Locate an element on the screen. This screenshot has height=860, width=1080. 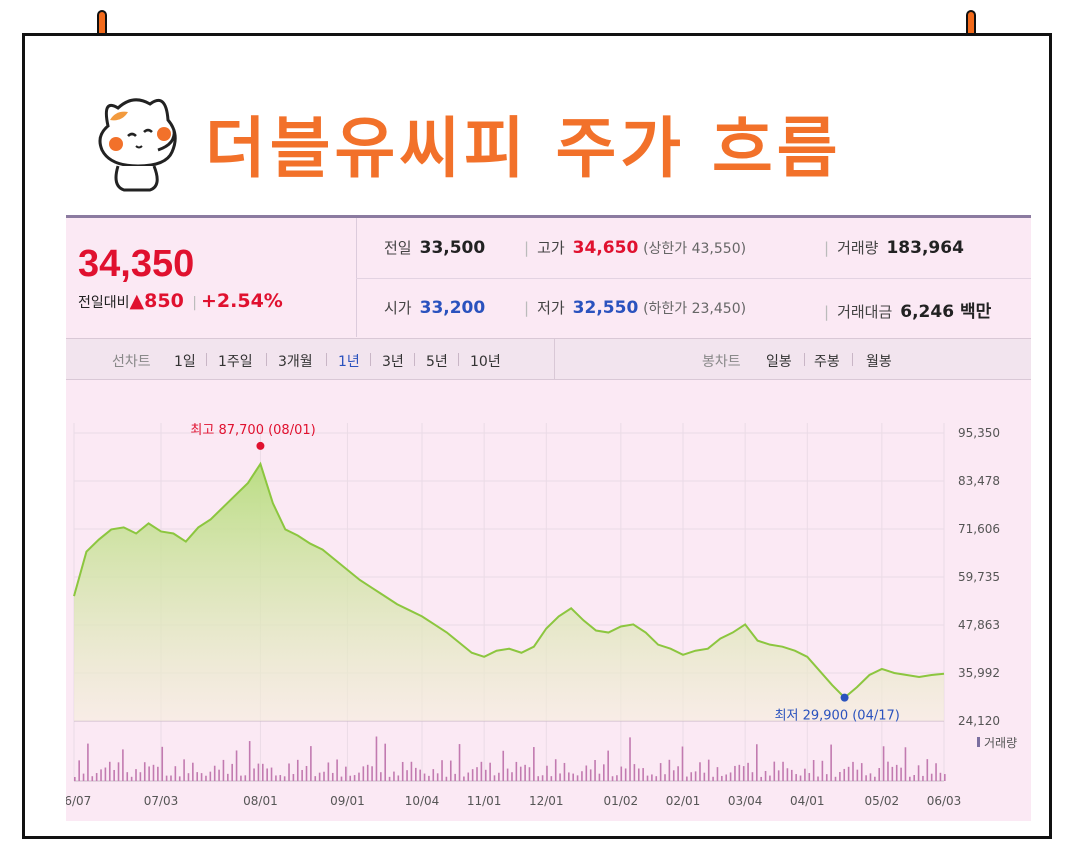
tab-3y: 3년 is located at coordinates (393, 362).